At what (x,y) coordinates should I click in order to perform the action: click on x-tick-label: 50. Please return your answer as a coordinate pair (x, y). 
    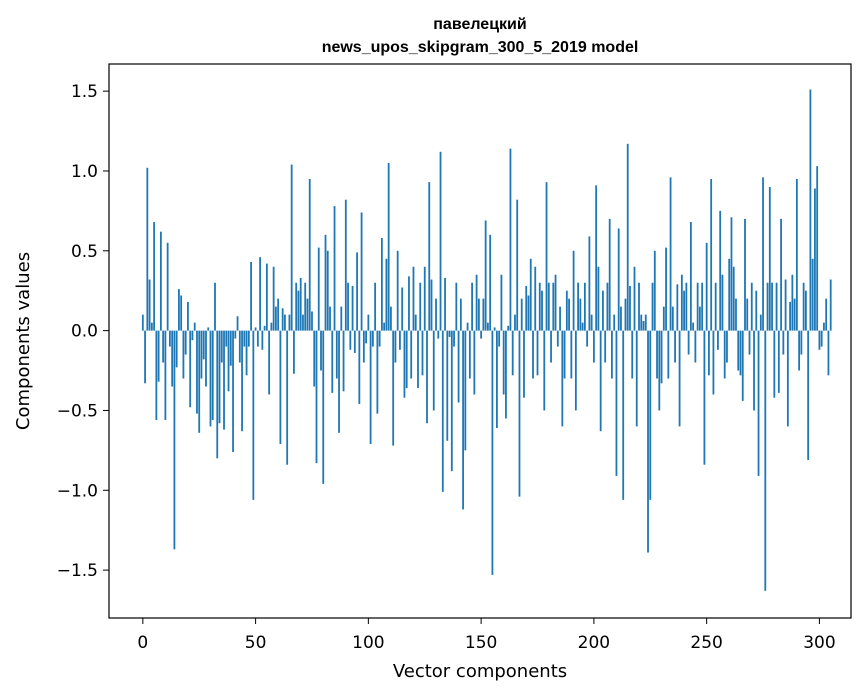
    Looking at the image, I should click on (256, 643).